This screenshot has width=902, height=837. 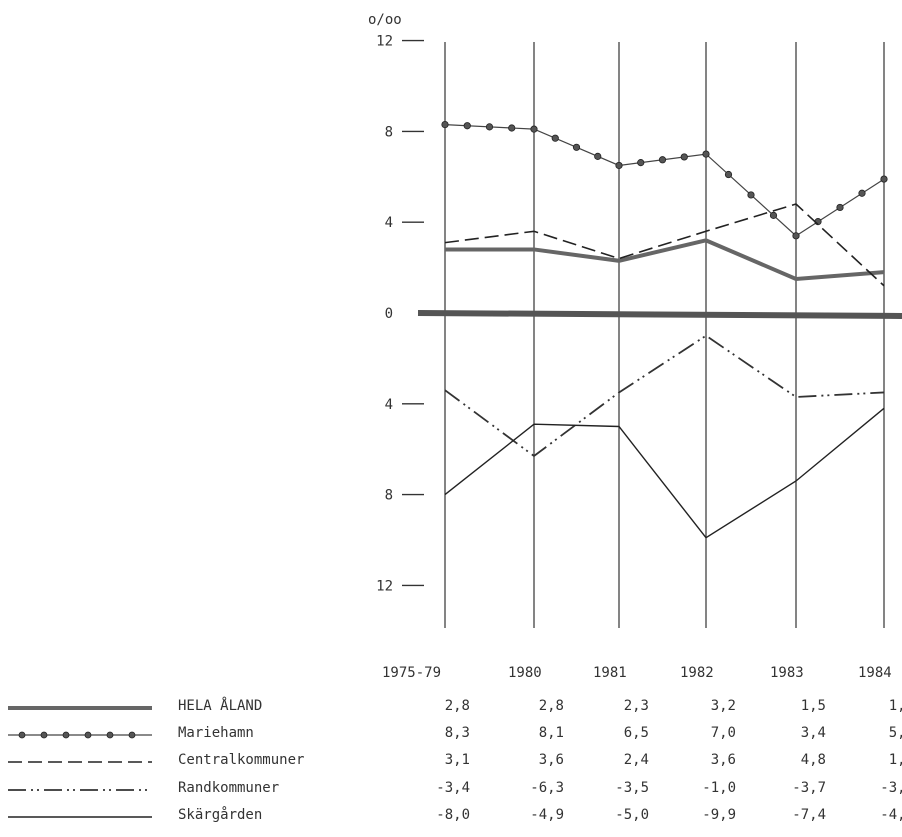 What do you see at coordinates (895, 733) in the screenshot?
I see `table-cell: 5,9` at bounding box center [895, 733].